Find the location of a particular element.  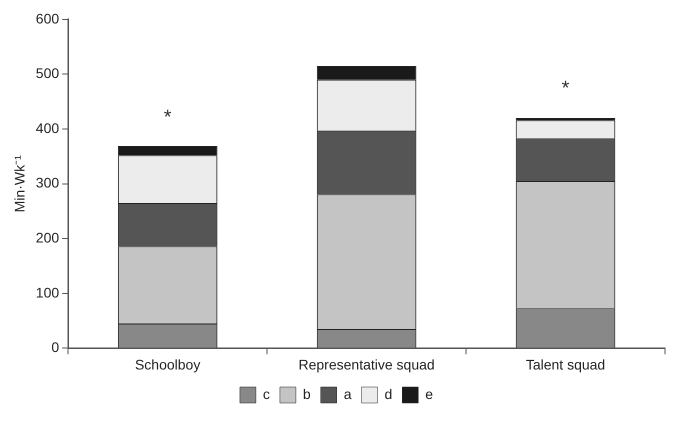

y-tick-label: 500 is located at coordinates (48, 73).